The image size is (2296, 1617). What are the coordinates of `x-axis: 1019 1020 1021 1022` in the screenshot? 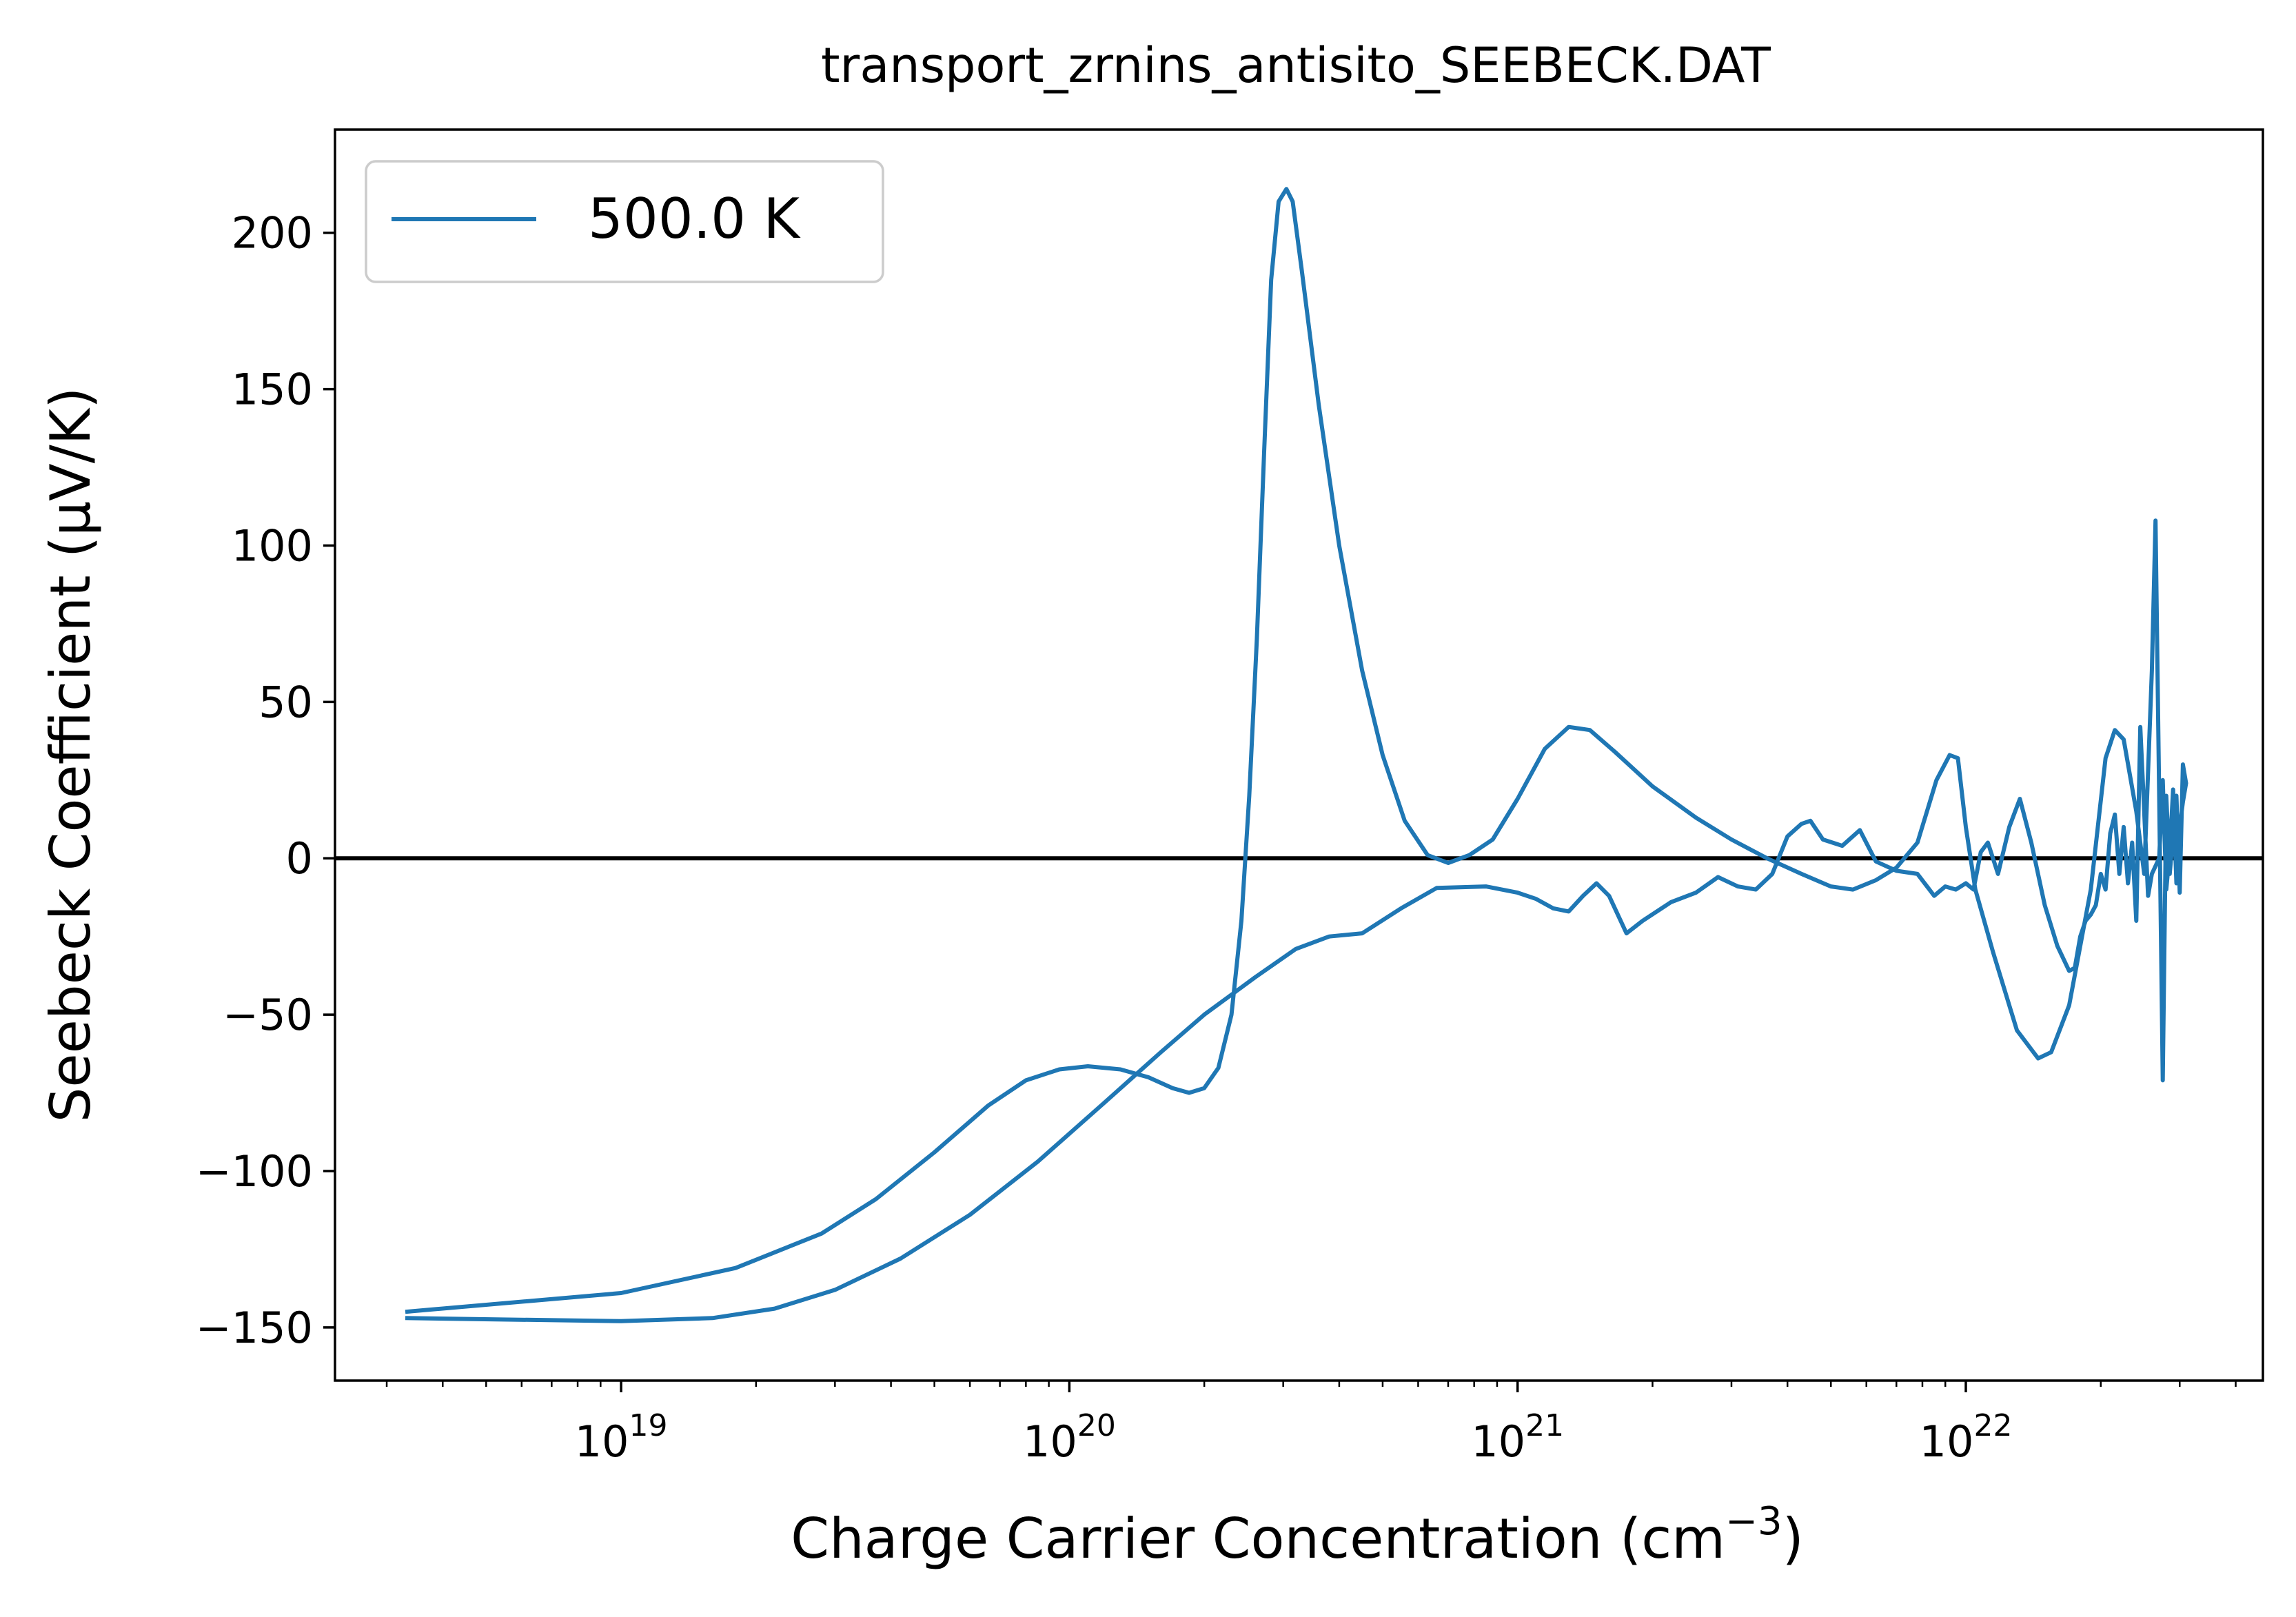 It's located at (1311, 1424).